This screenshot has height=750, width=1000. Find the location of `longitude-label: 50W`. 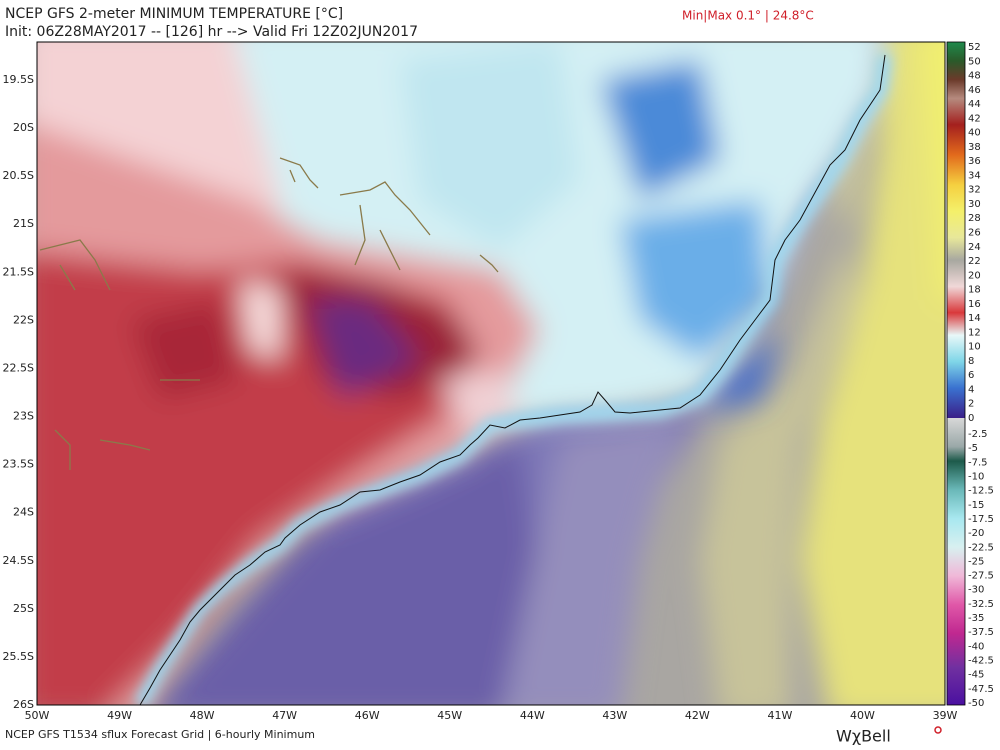

longitude-label: 50W is located at coordinates (37, 715).